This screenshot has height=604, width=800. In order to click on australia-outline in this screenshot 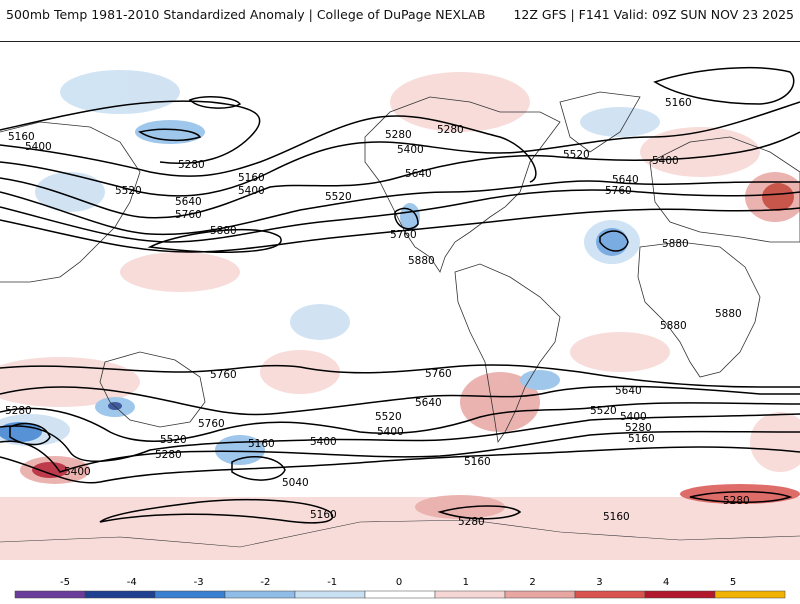, I will do `click(152, 389)`.